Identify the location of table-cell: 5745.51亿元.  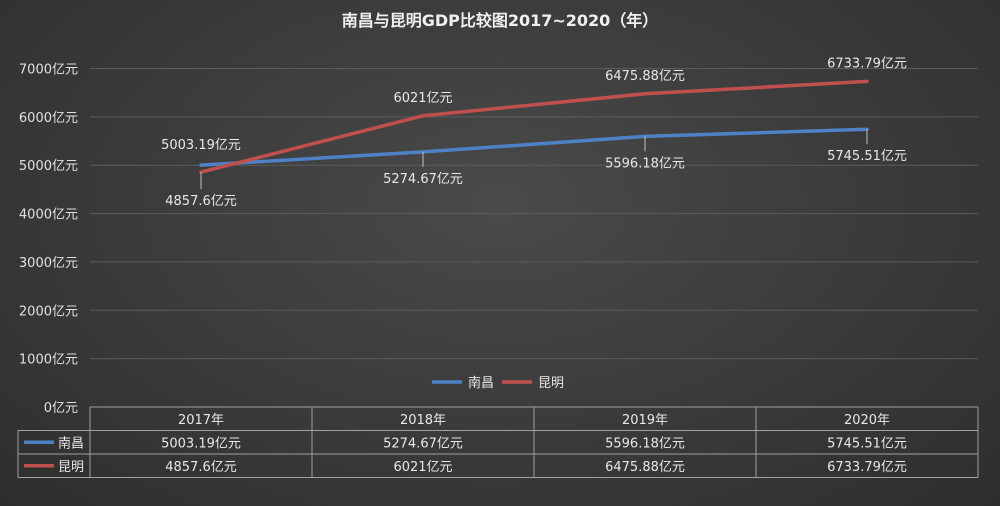
(867, 443).